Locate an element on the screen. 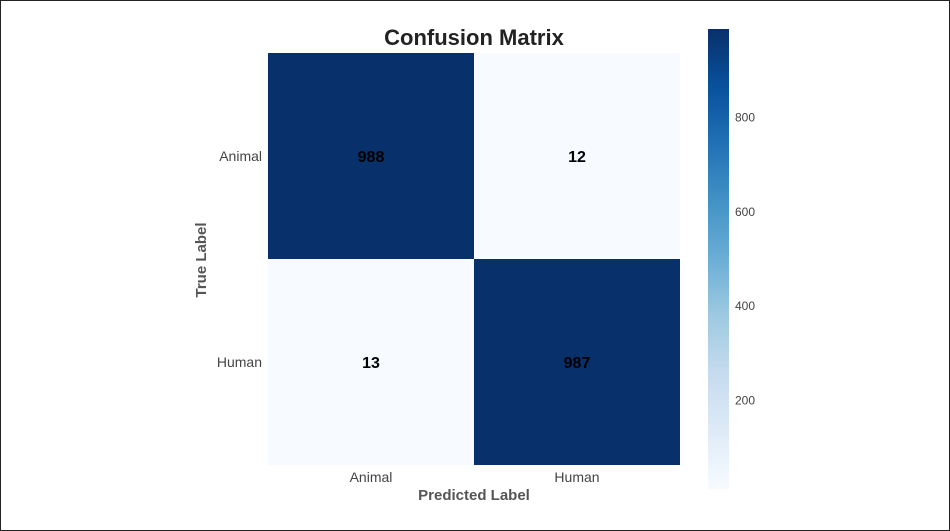 The image size is (950, 531). chart-title: Confusion Matrix is located at coordinates (474, 37).